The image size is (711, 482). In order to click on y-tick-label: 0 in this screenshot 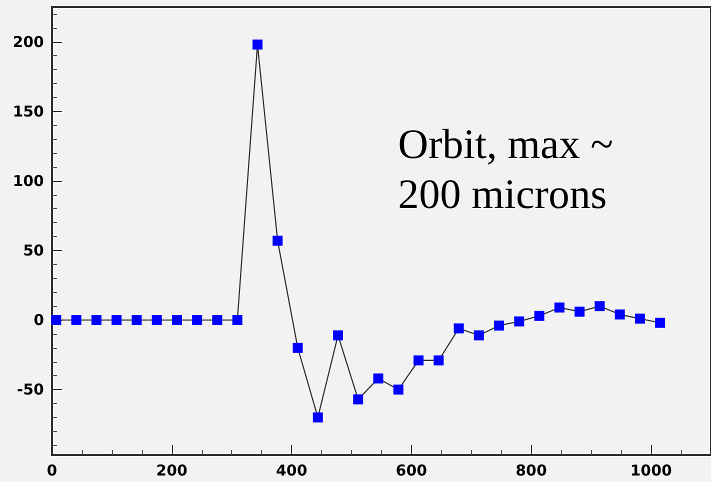, I will do `click(39, 320)`.